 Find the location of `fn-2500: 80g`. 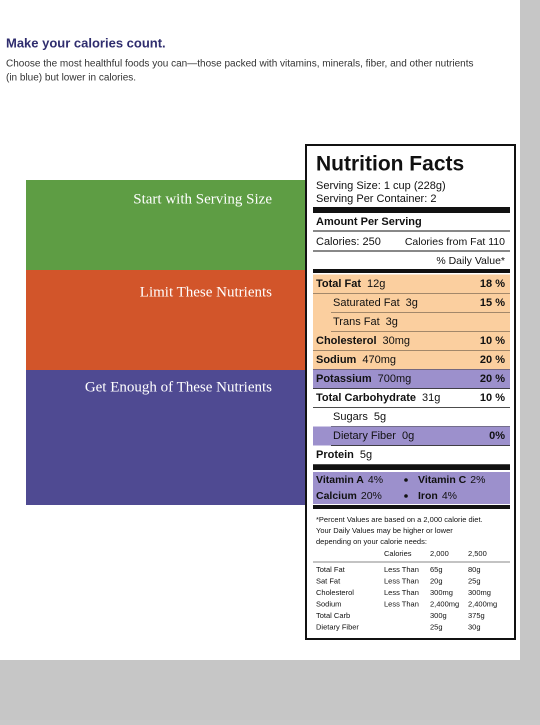

fn-2500: 80g is located at coordinates (474, 569).